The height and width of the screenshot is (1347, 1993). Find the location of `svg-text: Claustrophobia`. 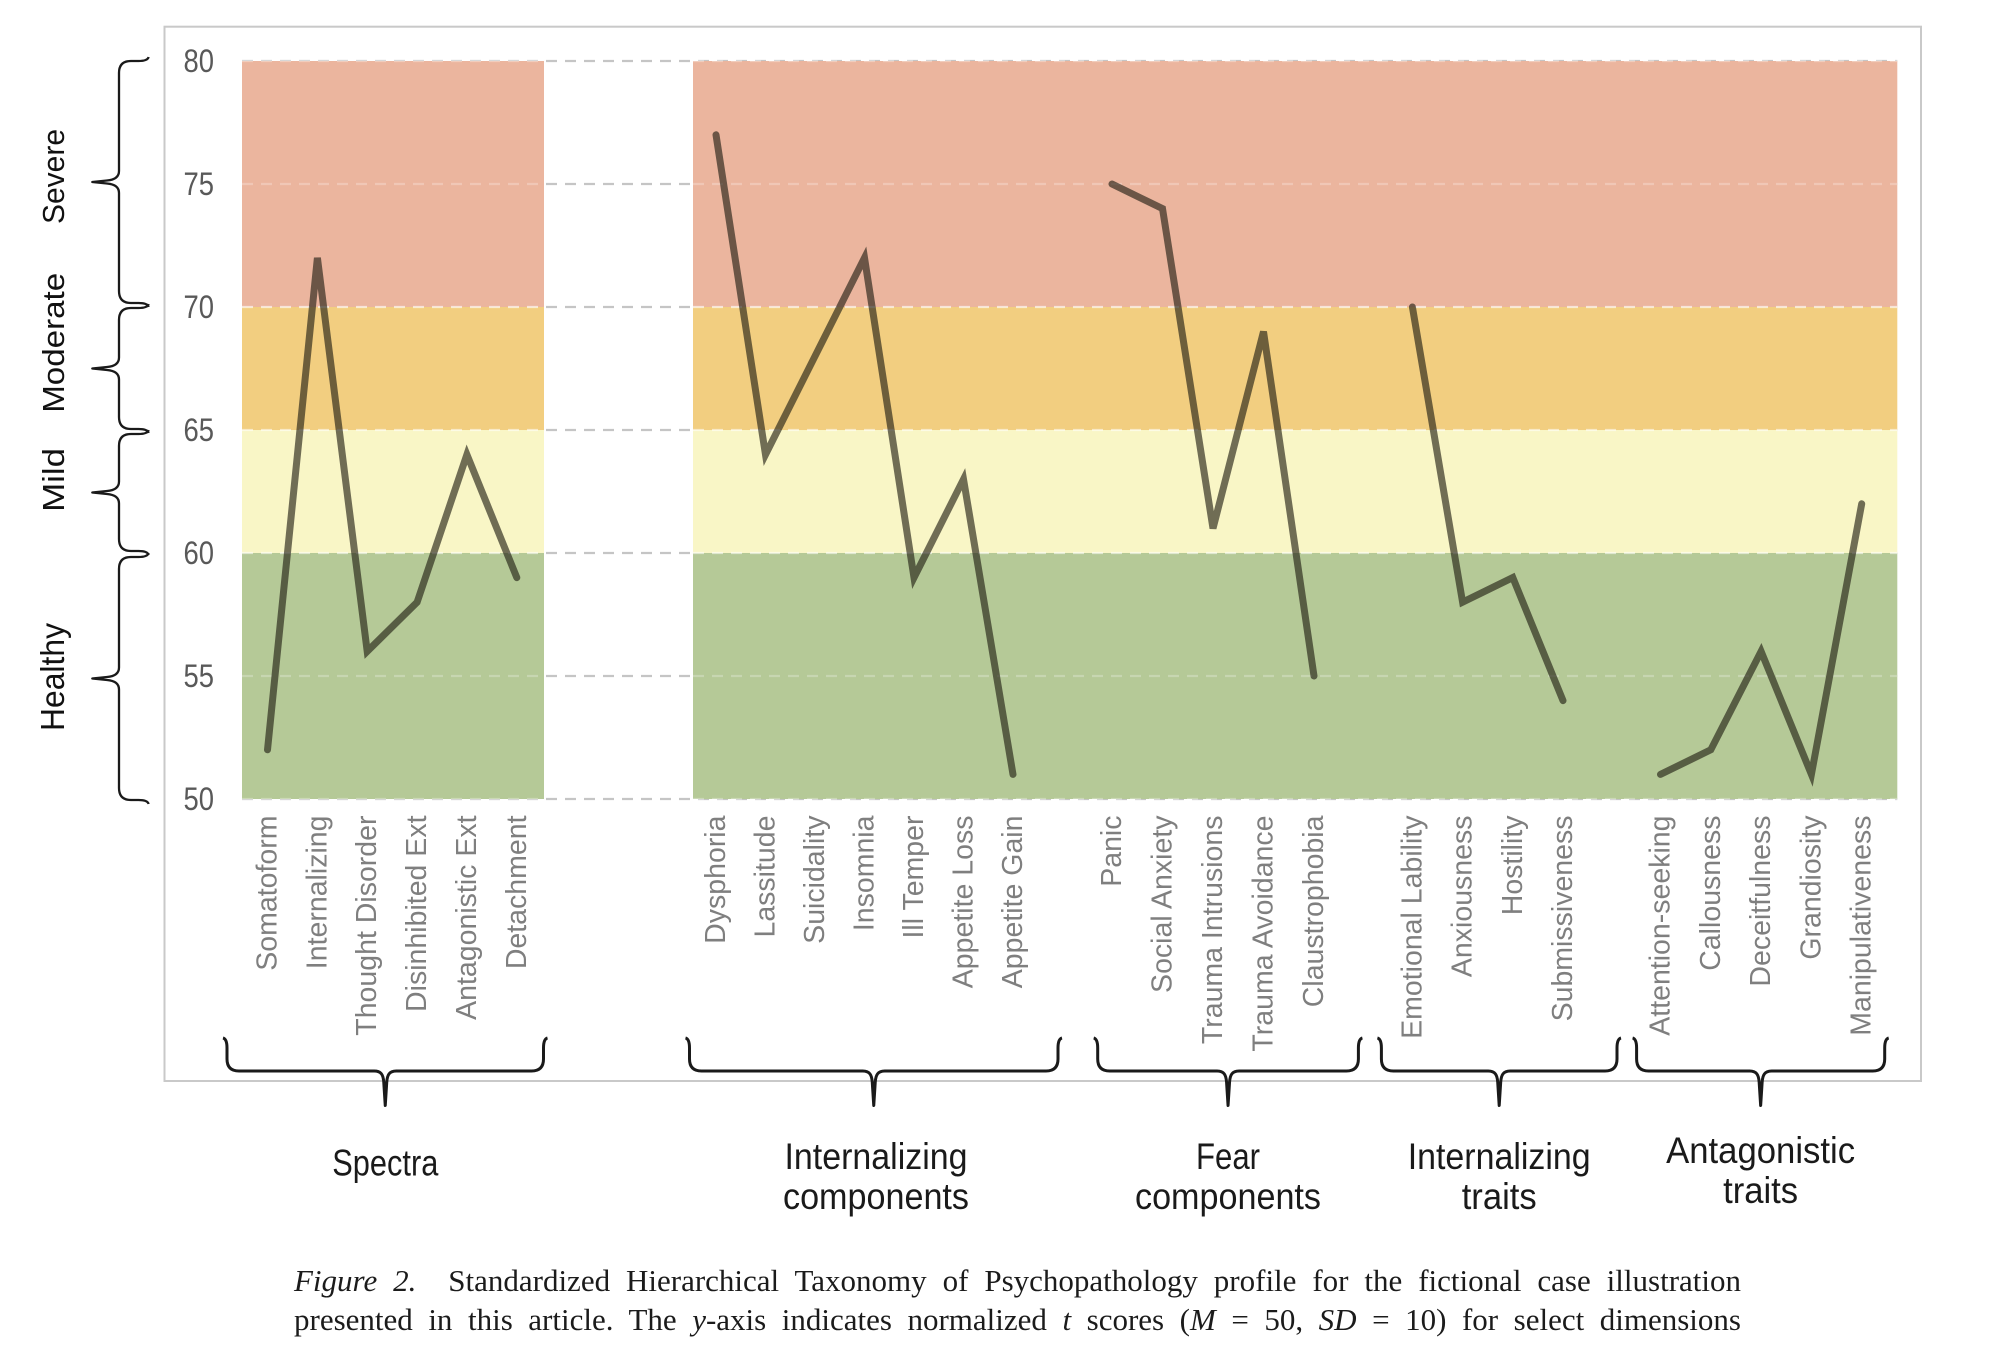

svg-text: Claustrophobia is located at coordinates (1314, 911).